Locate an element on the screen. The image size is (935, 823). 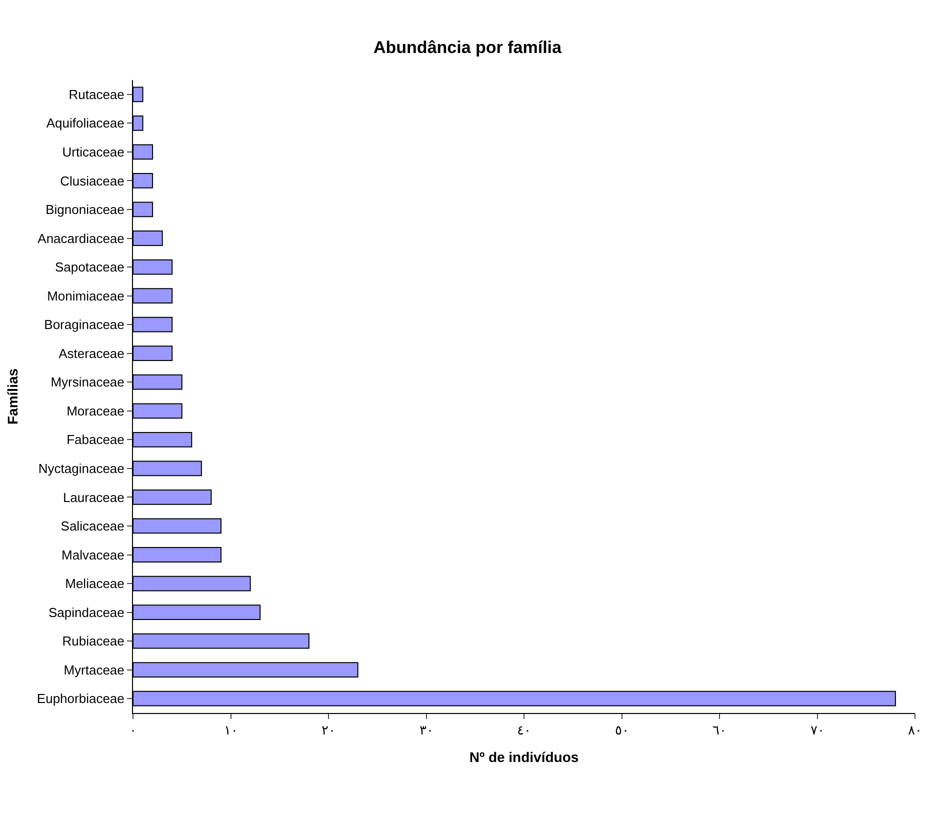
y-tick-label: Asteraceae is located at coordinates (91, 353).